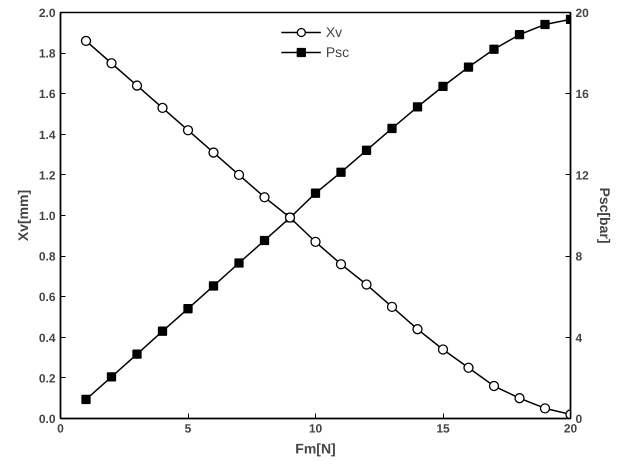  Describe the element at coordinates (47, 419) in the screenshot. I see `y-tick-label: 0.0` at that location.